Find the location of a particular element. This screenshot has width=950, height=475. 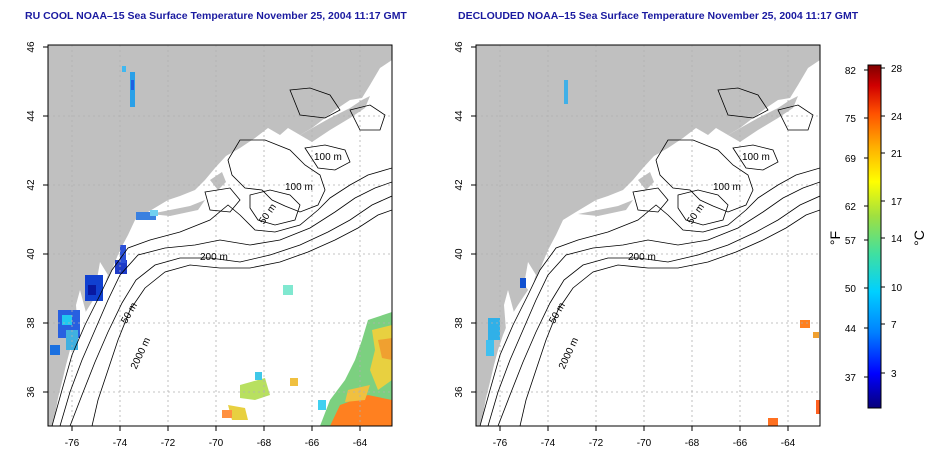

delaware-bay is located at coordinates (530, 277).